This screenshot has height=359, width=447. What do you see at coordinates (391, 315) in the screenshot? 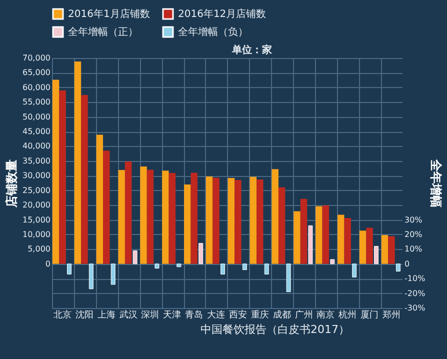
I see `x-tick-label: 郑州` at bounding box center [391, 315].